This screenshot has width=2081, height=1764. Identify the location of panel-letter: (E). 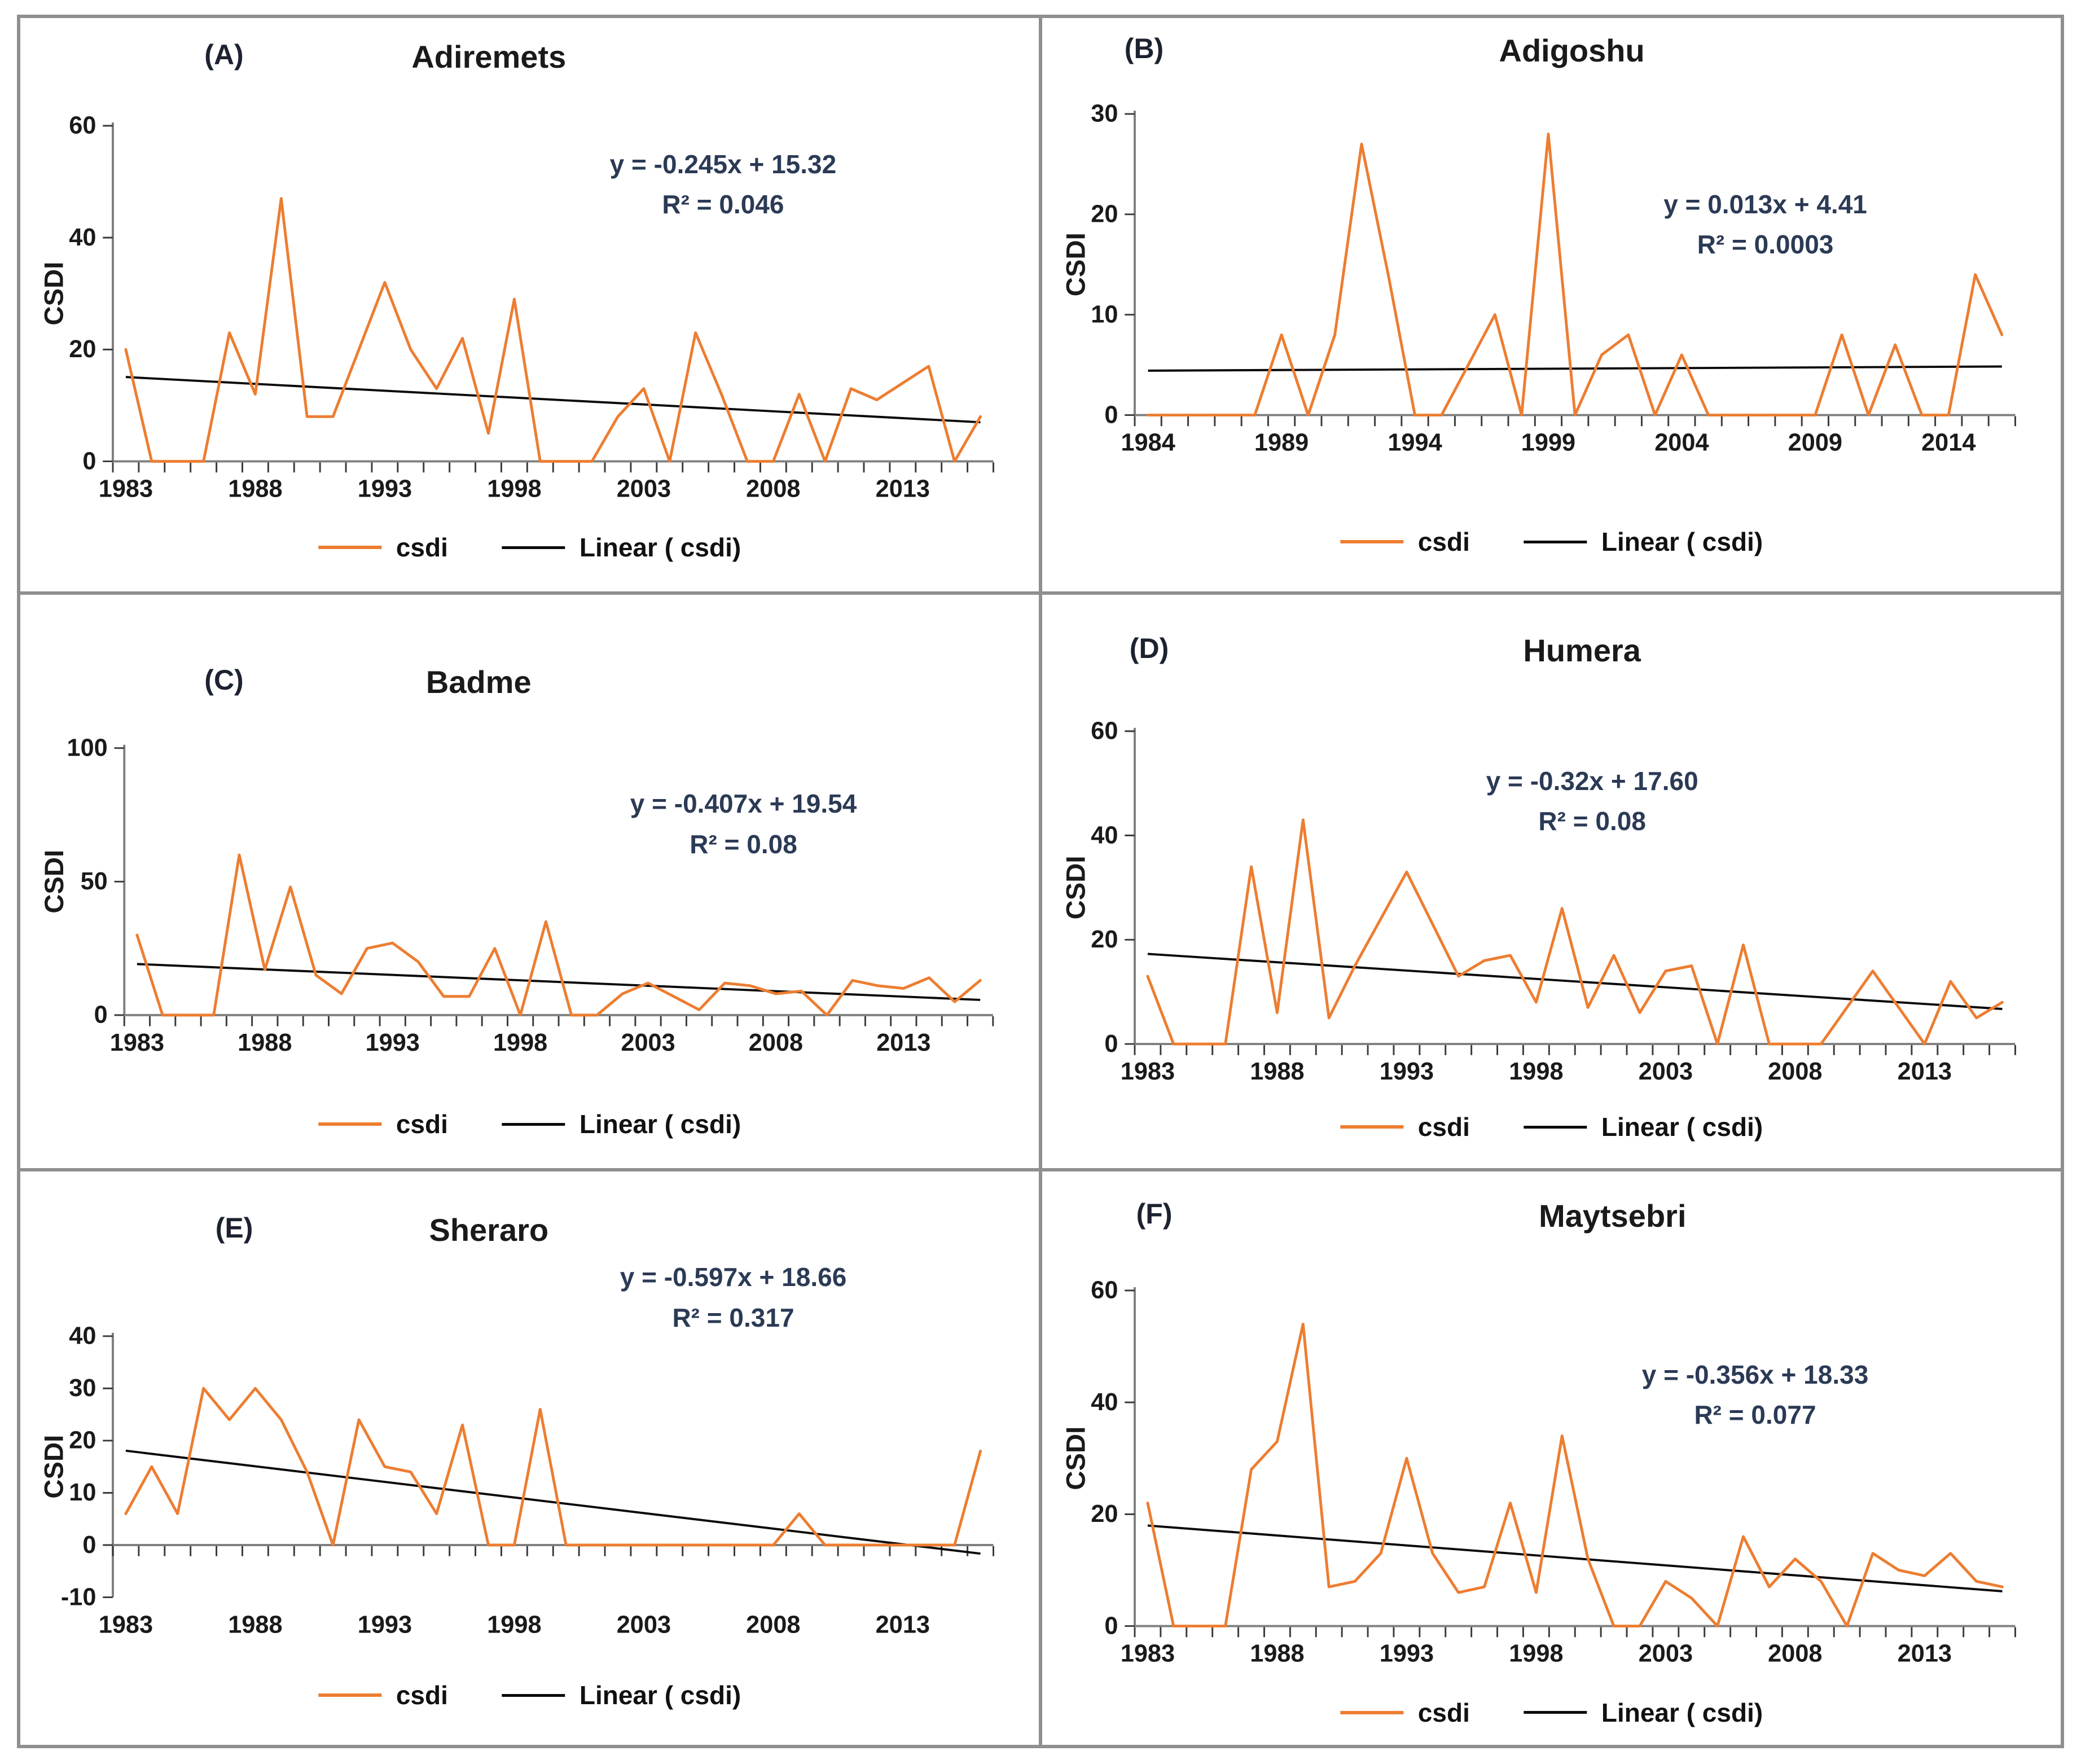
(234, 1228).